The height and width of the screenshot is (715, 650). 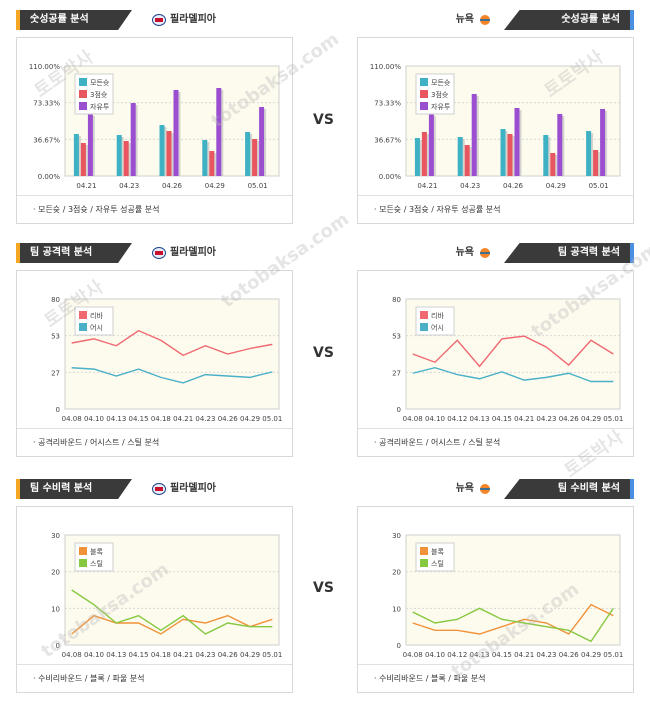 What do you see at coordinates (323, 588) in the screenshot?
I see `vs-label: VS` at bounding box center [323, 588].